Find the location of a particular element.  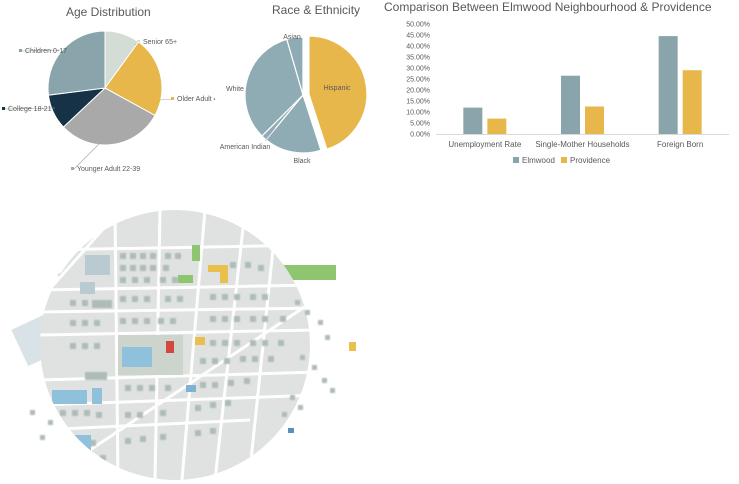

race-pie-svg: Hispanic Black American Indian White Asian is located at coordinates (294, 99).